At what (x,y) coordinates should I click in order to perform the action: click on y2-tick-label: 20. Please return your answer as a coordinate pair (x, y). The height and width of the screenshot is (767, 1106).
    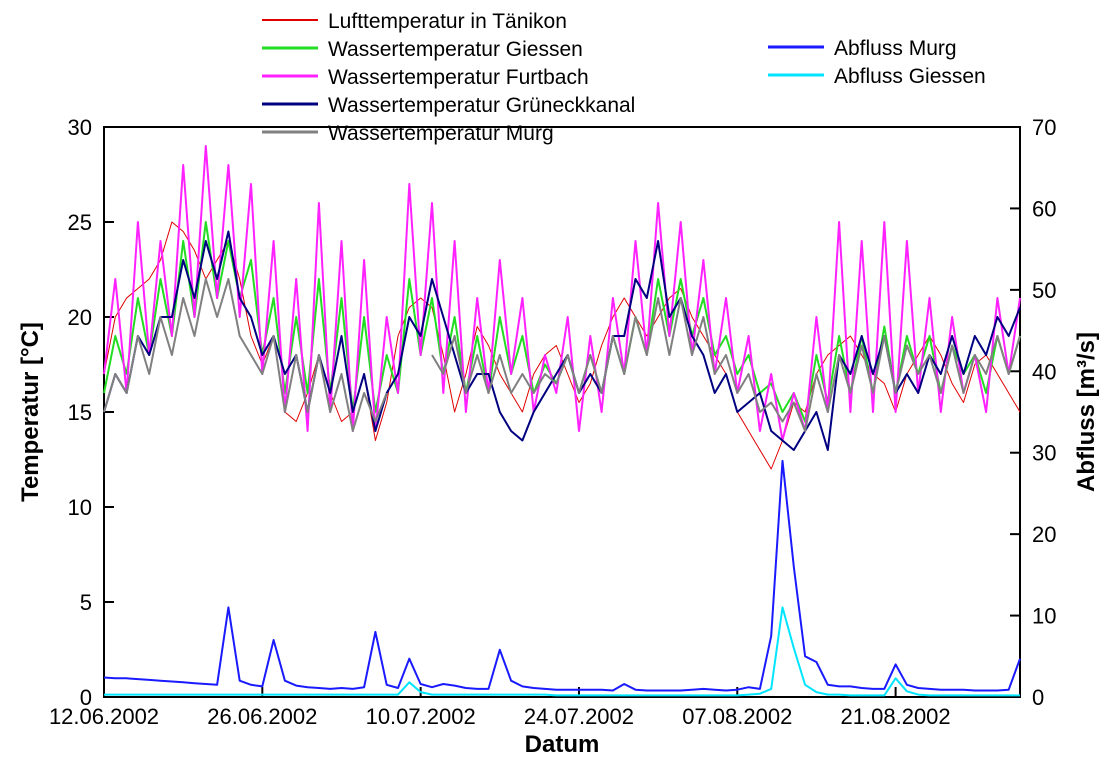
    Looking at the image, I should click on (1044, 534).